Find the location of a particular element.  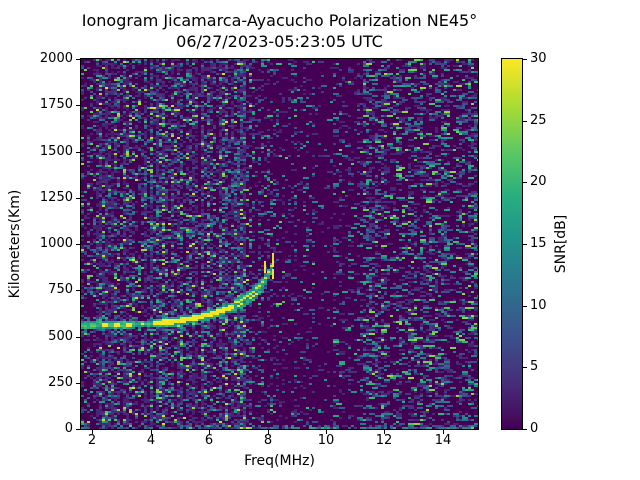

x-tick-label: 10 is located at coordinates (326, 440).